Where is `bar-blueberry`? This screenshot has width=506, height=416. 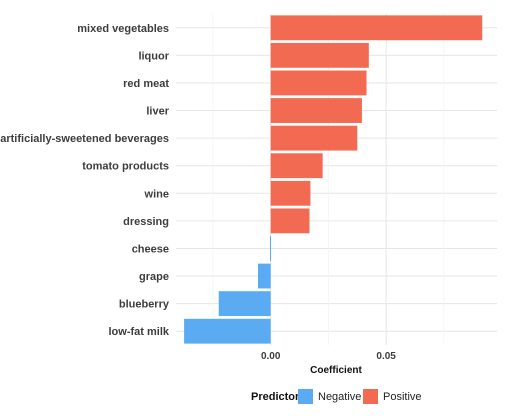
bar-blueberry is located at coordinates (244, 304).